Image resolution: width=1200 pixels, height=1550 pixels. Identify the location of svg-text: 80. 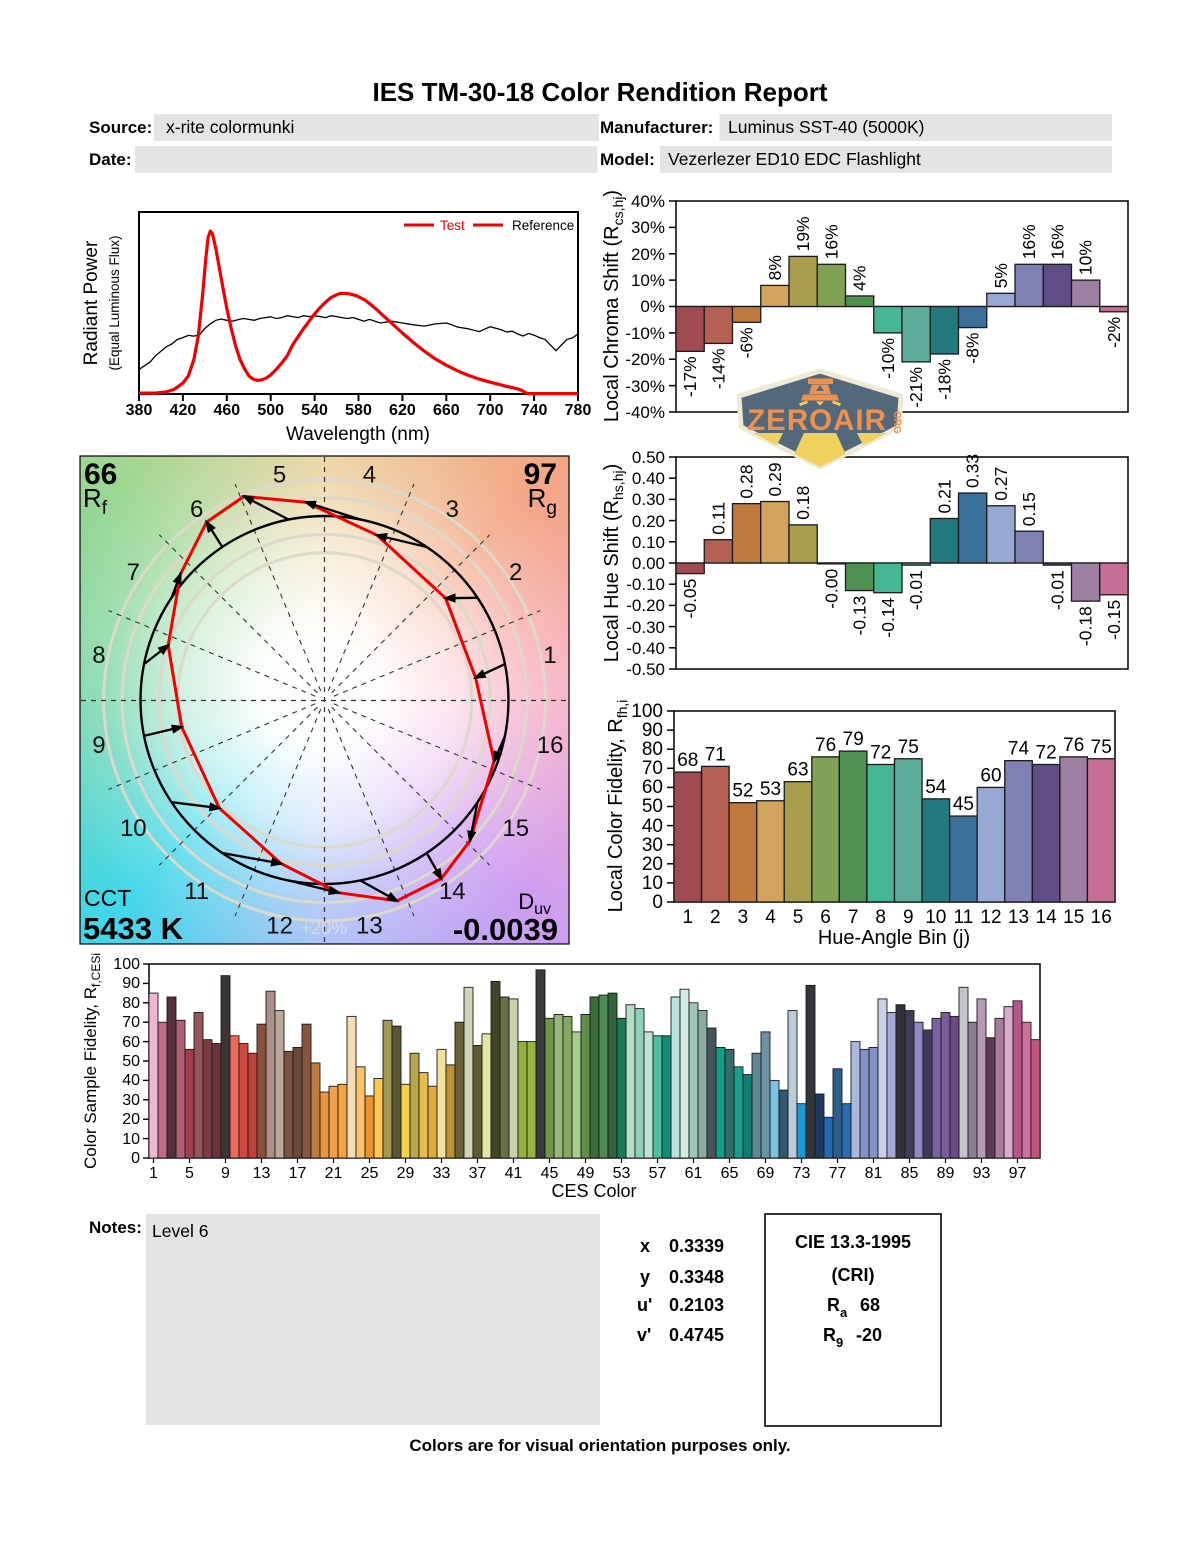
(131, 1003).